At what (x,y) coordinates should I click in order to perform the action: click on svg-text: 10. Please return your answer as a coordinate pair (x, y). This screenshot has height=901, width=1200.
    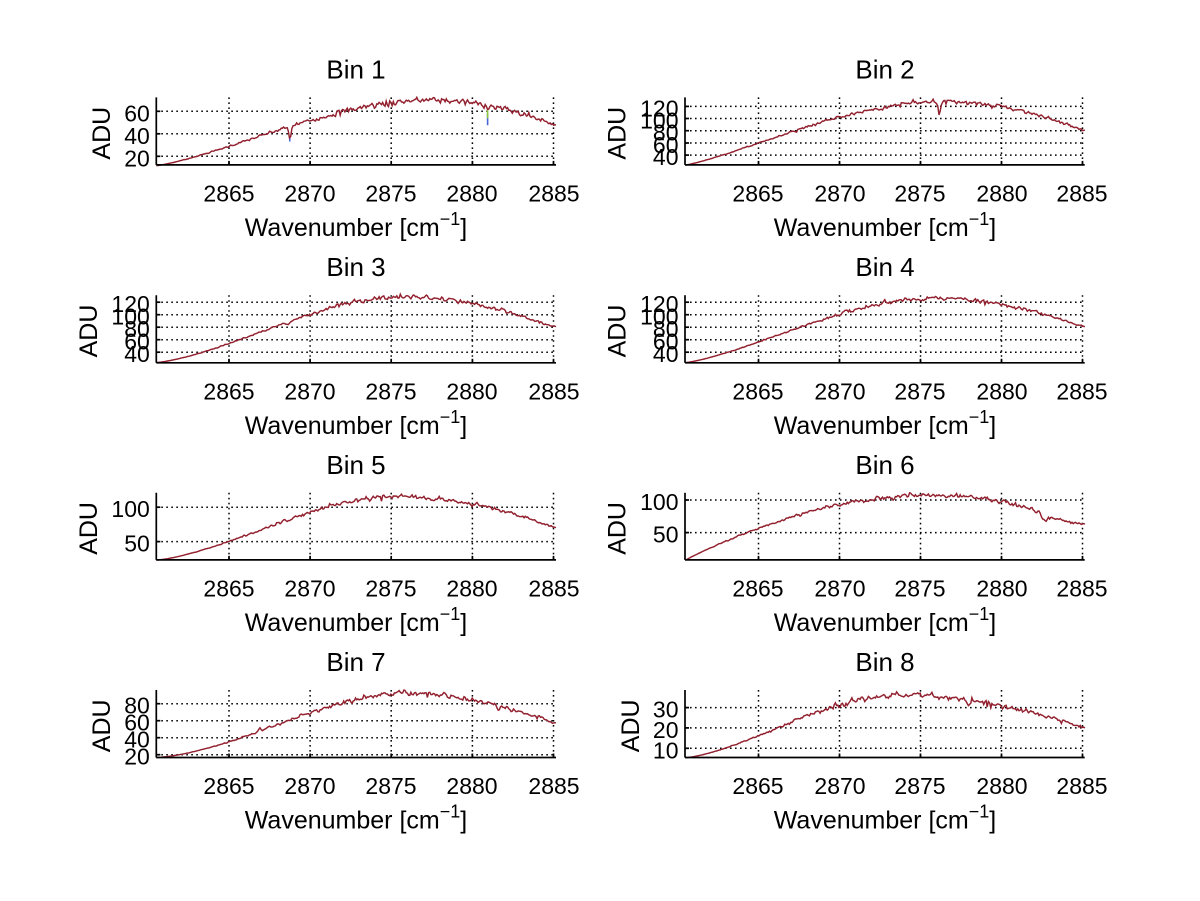
    Looking at the image, I should click on (666, 750).